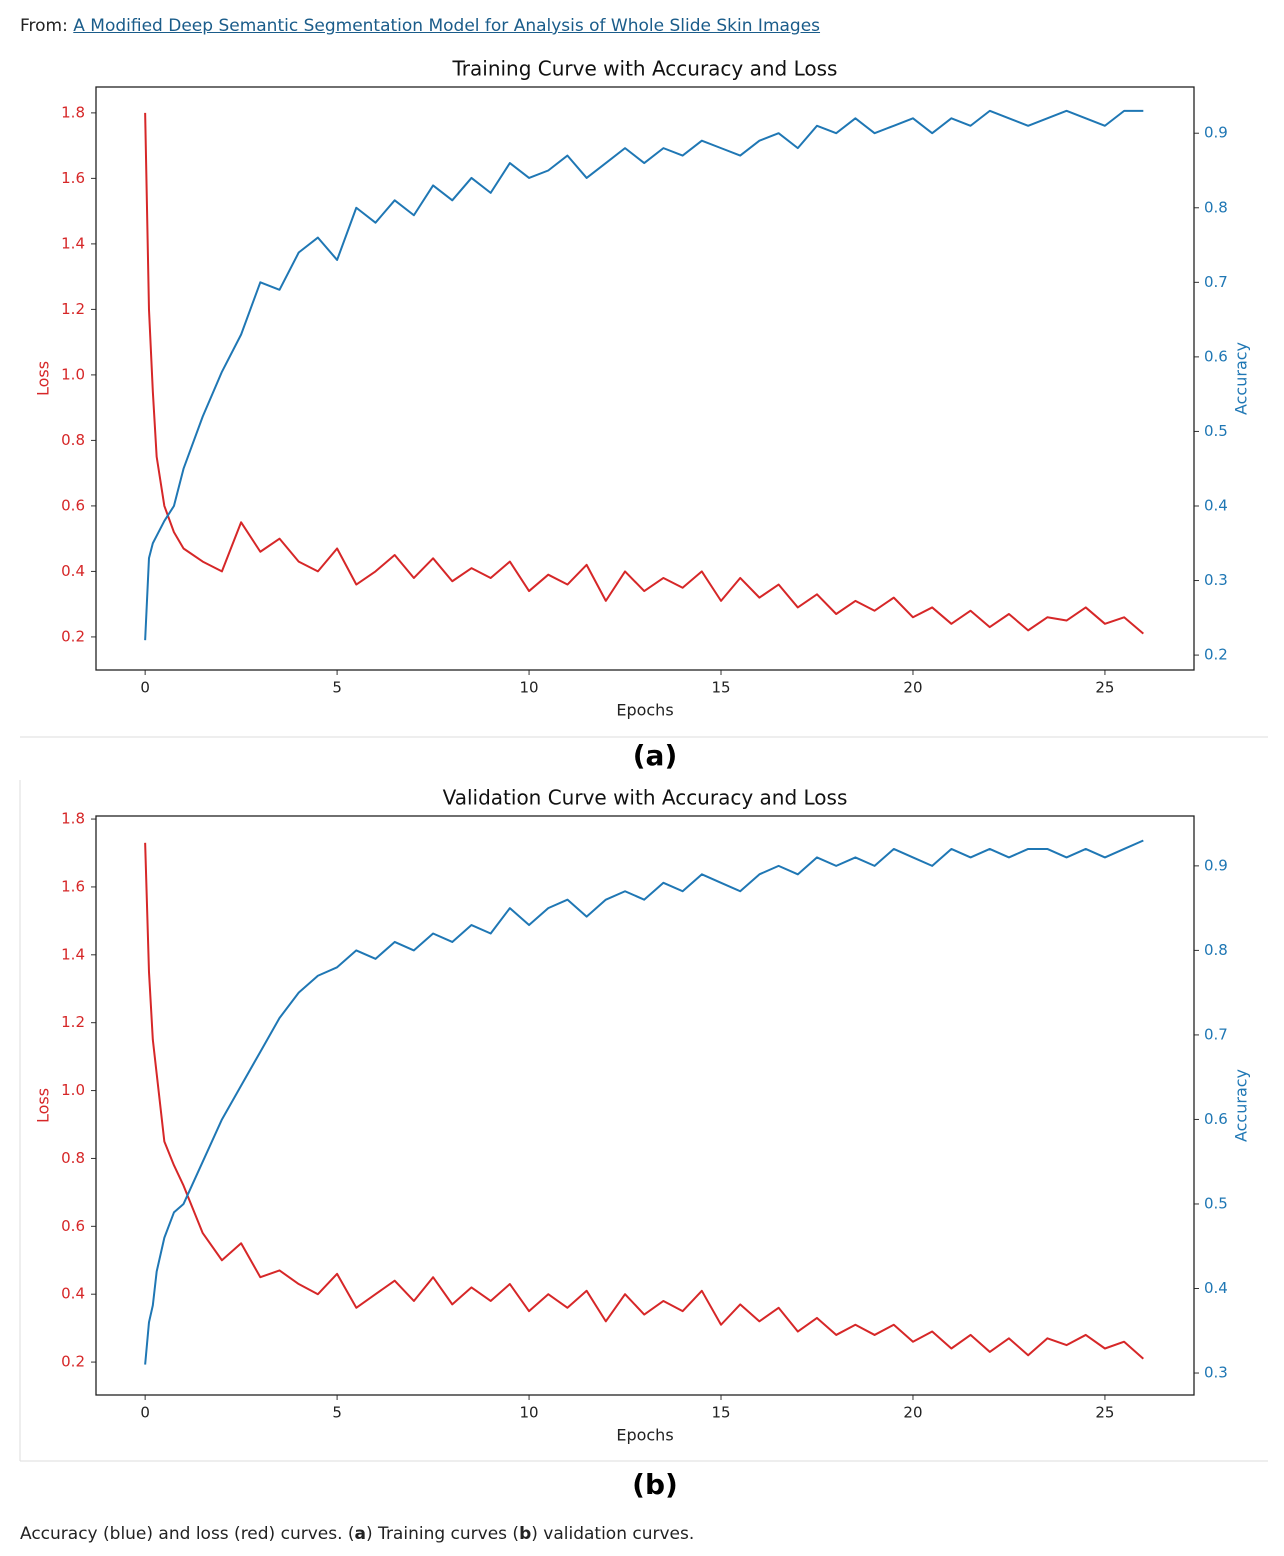 This screenshot has height=1556, width=1284. I want to click on panel-label: (a), so click(655, 755).